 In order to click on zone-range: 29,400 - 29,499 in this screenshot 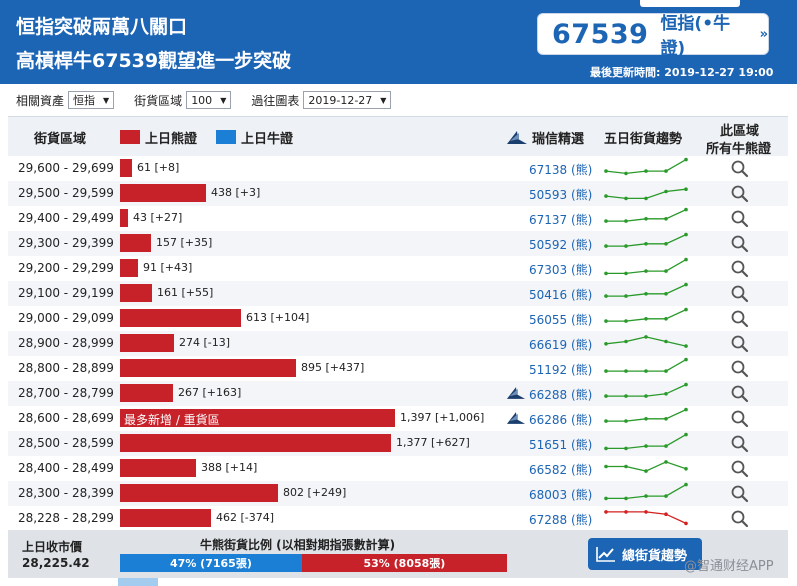, I will do `click(66, 218)`.